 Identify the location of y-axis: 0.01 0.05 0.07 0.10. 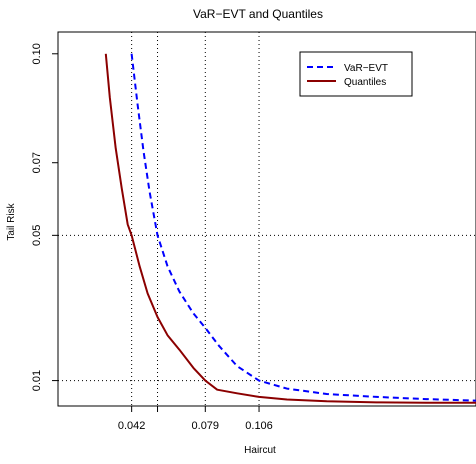
(45, 217).